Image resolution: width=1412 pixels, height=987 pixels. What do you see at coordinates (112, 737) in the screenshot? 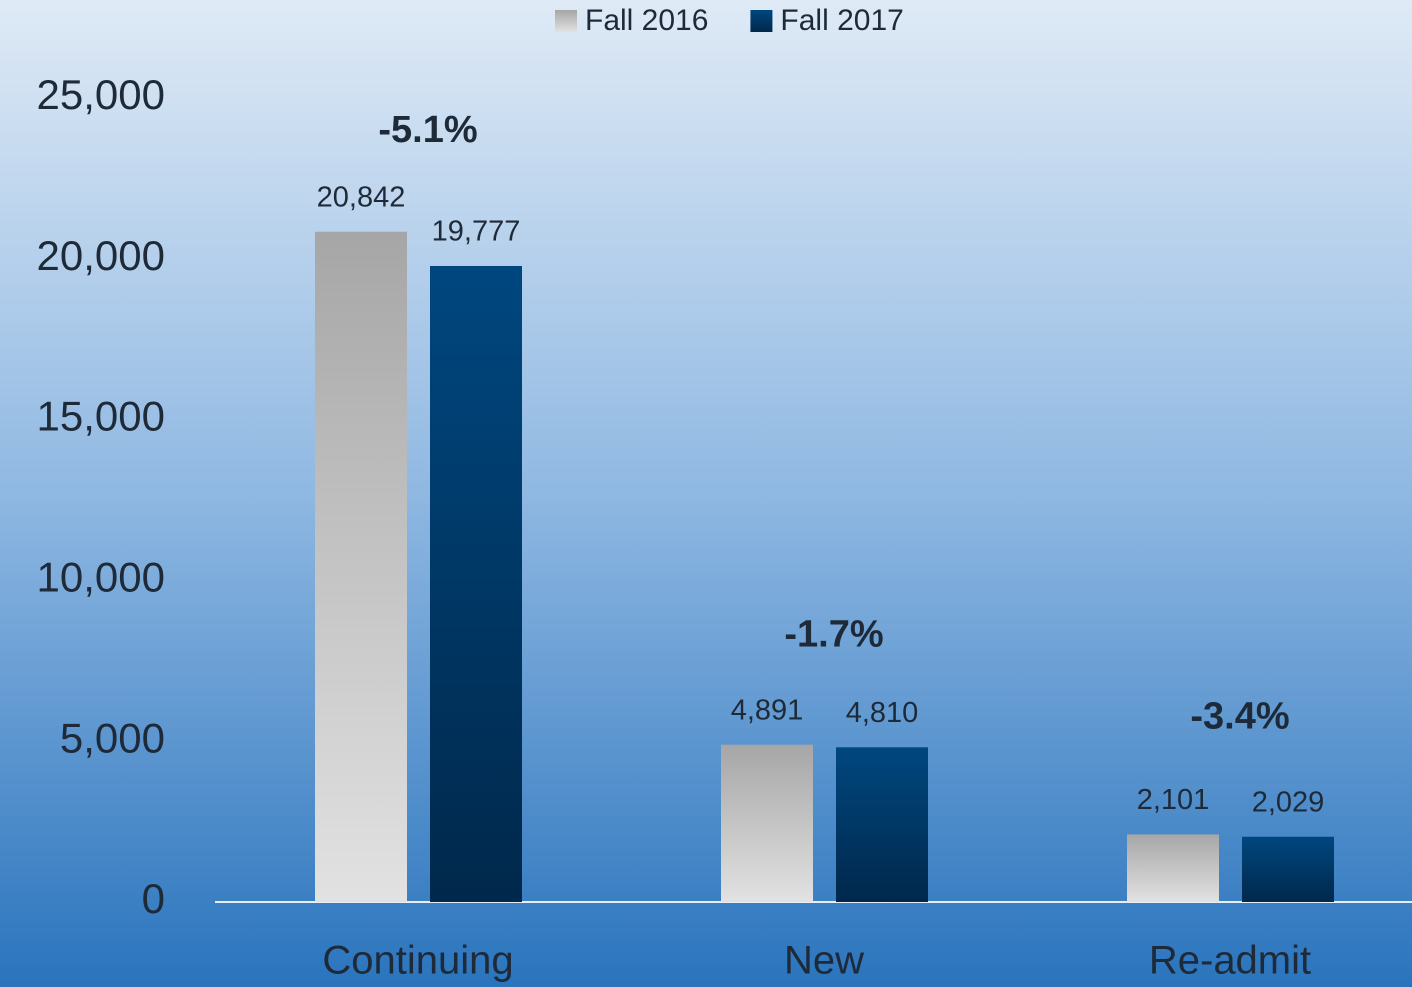
I see `y-tick-label: 5,000` at bounding box center [112, 737].